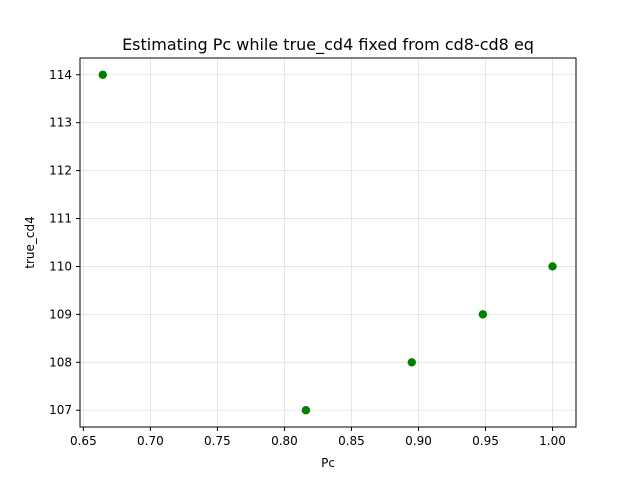 The height and width of the screenshot is (480, 640). I want to click on y-tick-label: 111, so click(60, 219).